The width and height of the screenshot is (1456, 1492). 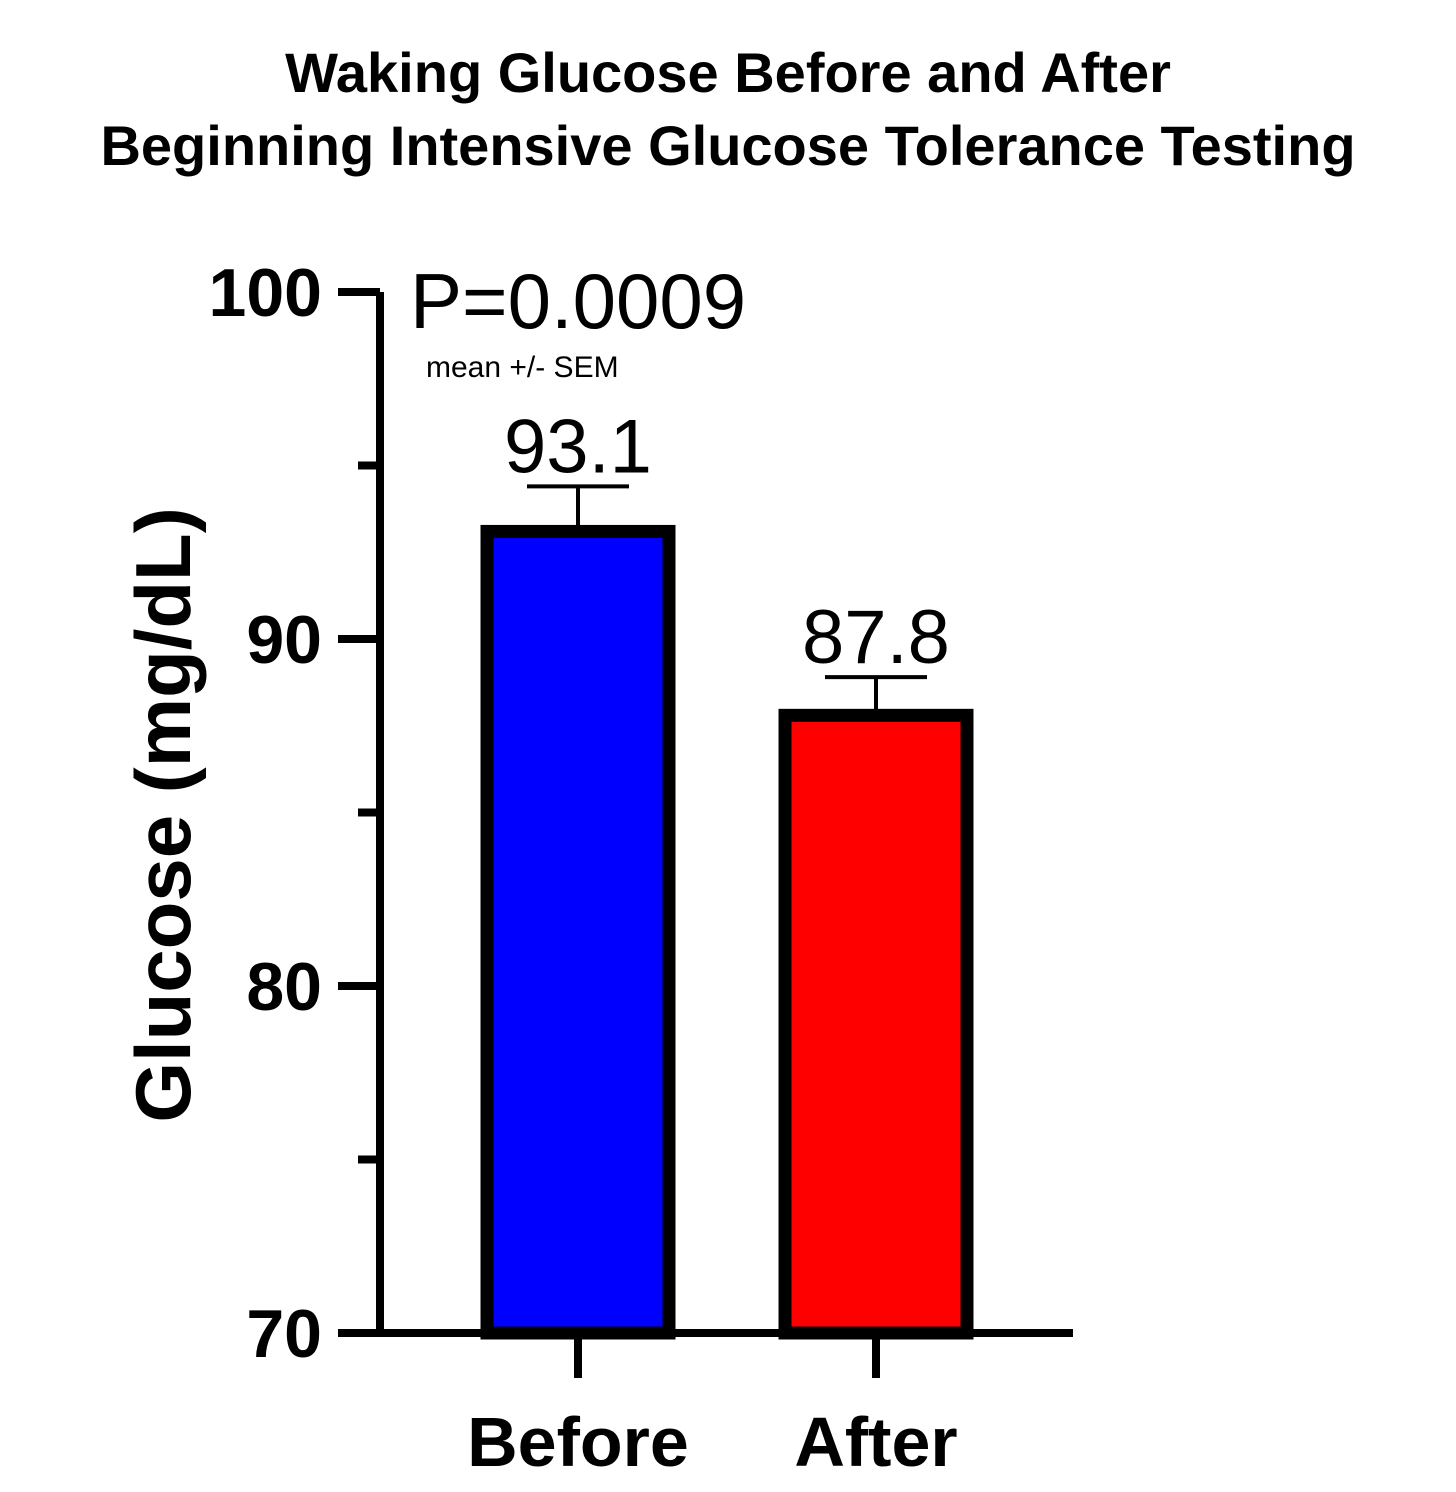 What do you see at coordinates (876, 1024) in the screenshot?
I see `bar-after` at bounding box center [876, 1024].